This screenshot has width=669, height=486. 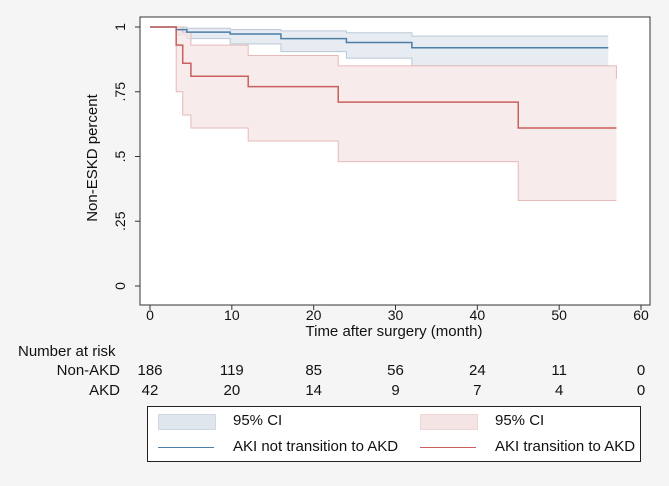 What do you see at coordinates (395, 390) in the screenshot?
I see `risk-cell: 9` at bounding box center [395, 390].